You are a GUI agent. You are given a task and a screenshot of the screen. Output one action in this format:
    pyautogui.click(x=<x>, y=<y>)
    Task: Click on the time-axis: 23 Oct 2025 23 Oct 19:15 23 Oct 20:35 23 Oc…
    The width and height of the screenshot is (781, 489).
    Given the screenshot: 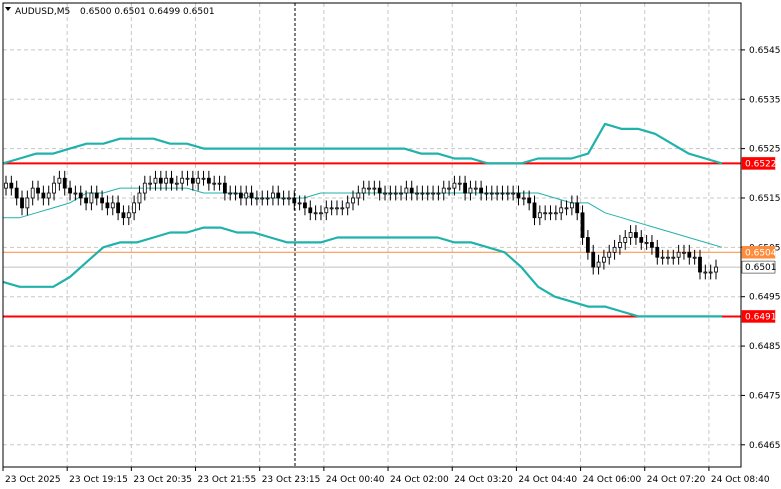 What is the action you would take?
    pyautogui.click(x=386, y=476)
    